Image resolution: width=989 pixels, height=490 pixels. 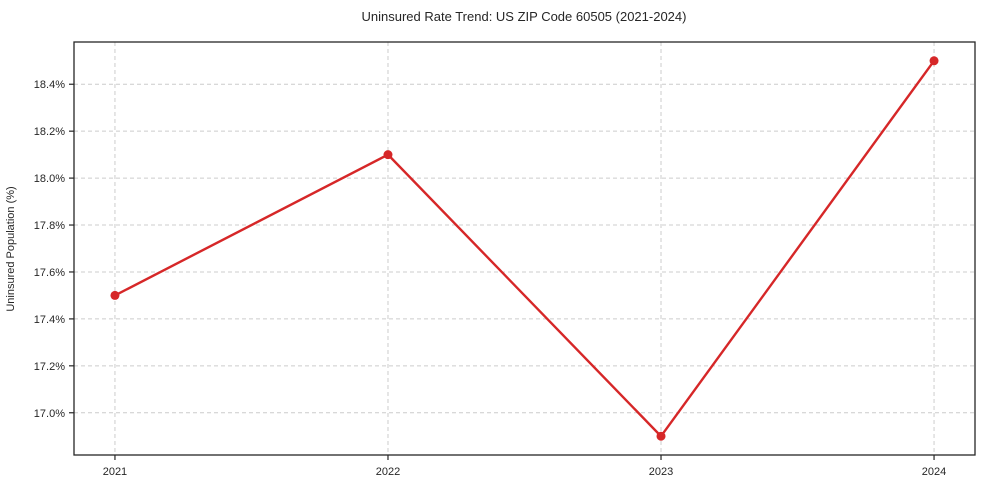 I want to click on data-point-2024, so click(x=934, y=61).